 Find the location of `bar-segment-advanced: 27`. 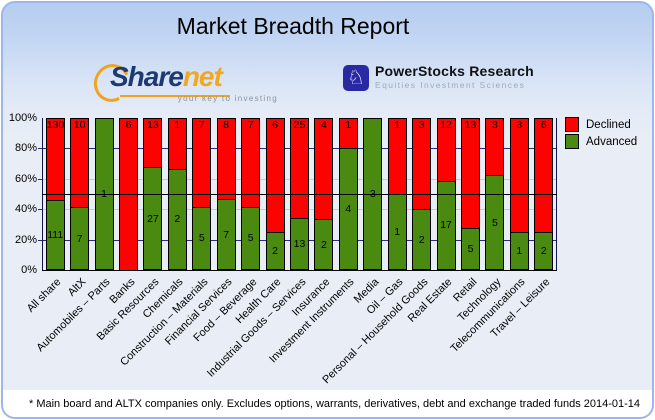

bar-segment-advanced: 27 is located at coordinates (153, 218).